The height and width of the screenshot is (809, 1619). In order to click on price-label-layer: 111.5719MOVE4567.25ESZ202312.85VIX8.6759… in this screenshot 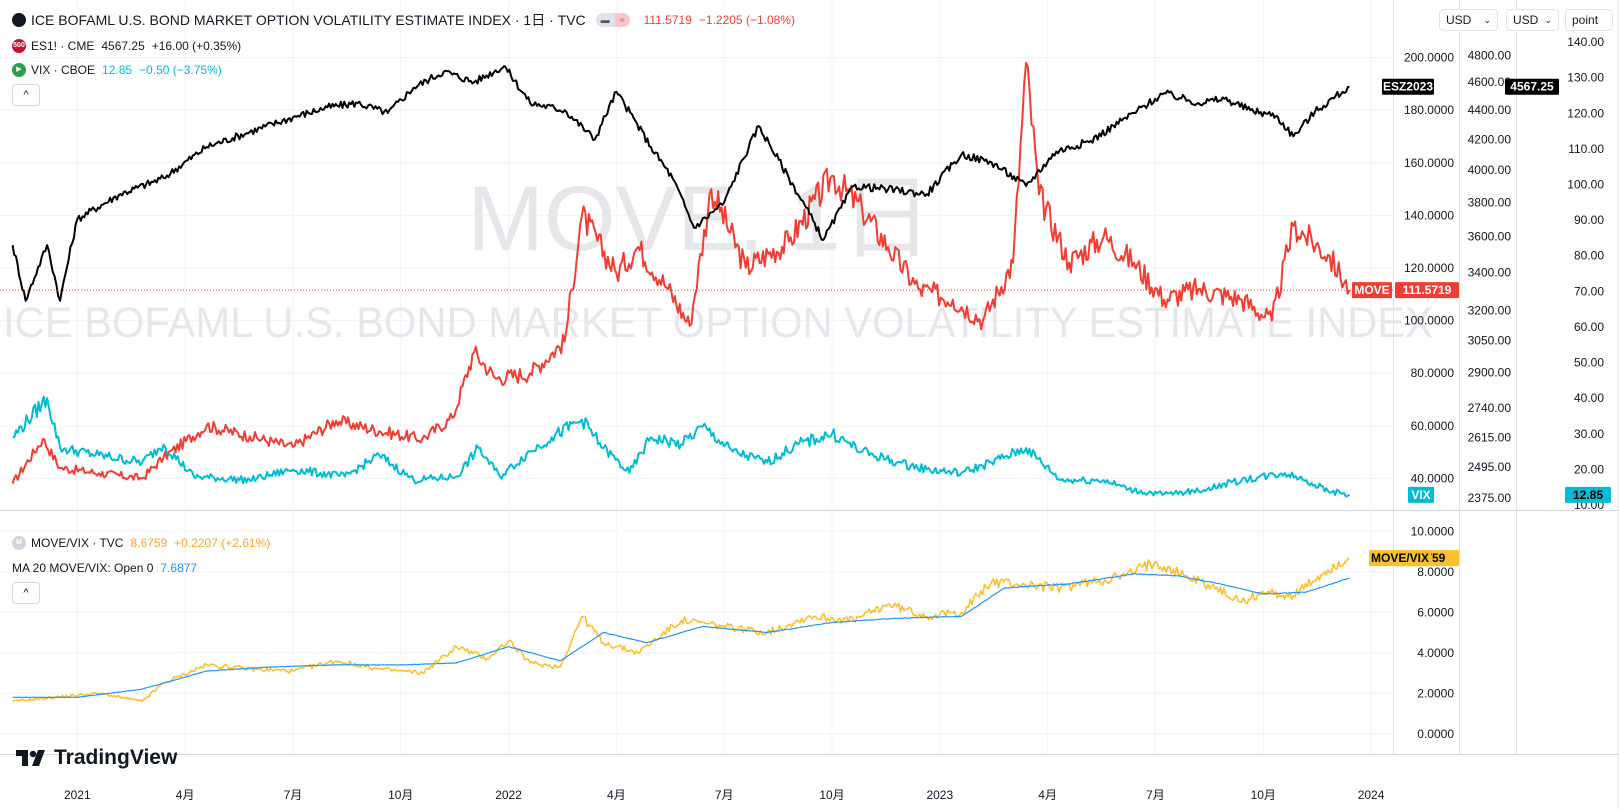, I will do `click(1481, 322)`.